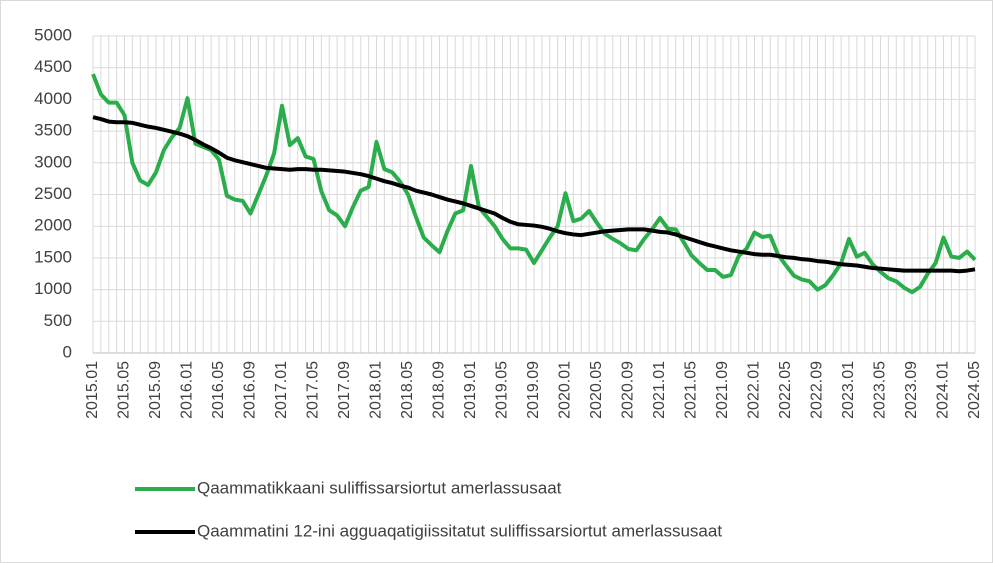 Image resolution: width=993 pixels, height=563 pixels. I want to click on x-tick-label: 2022.05, so click(785, 390).